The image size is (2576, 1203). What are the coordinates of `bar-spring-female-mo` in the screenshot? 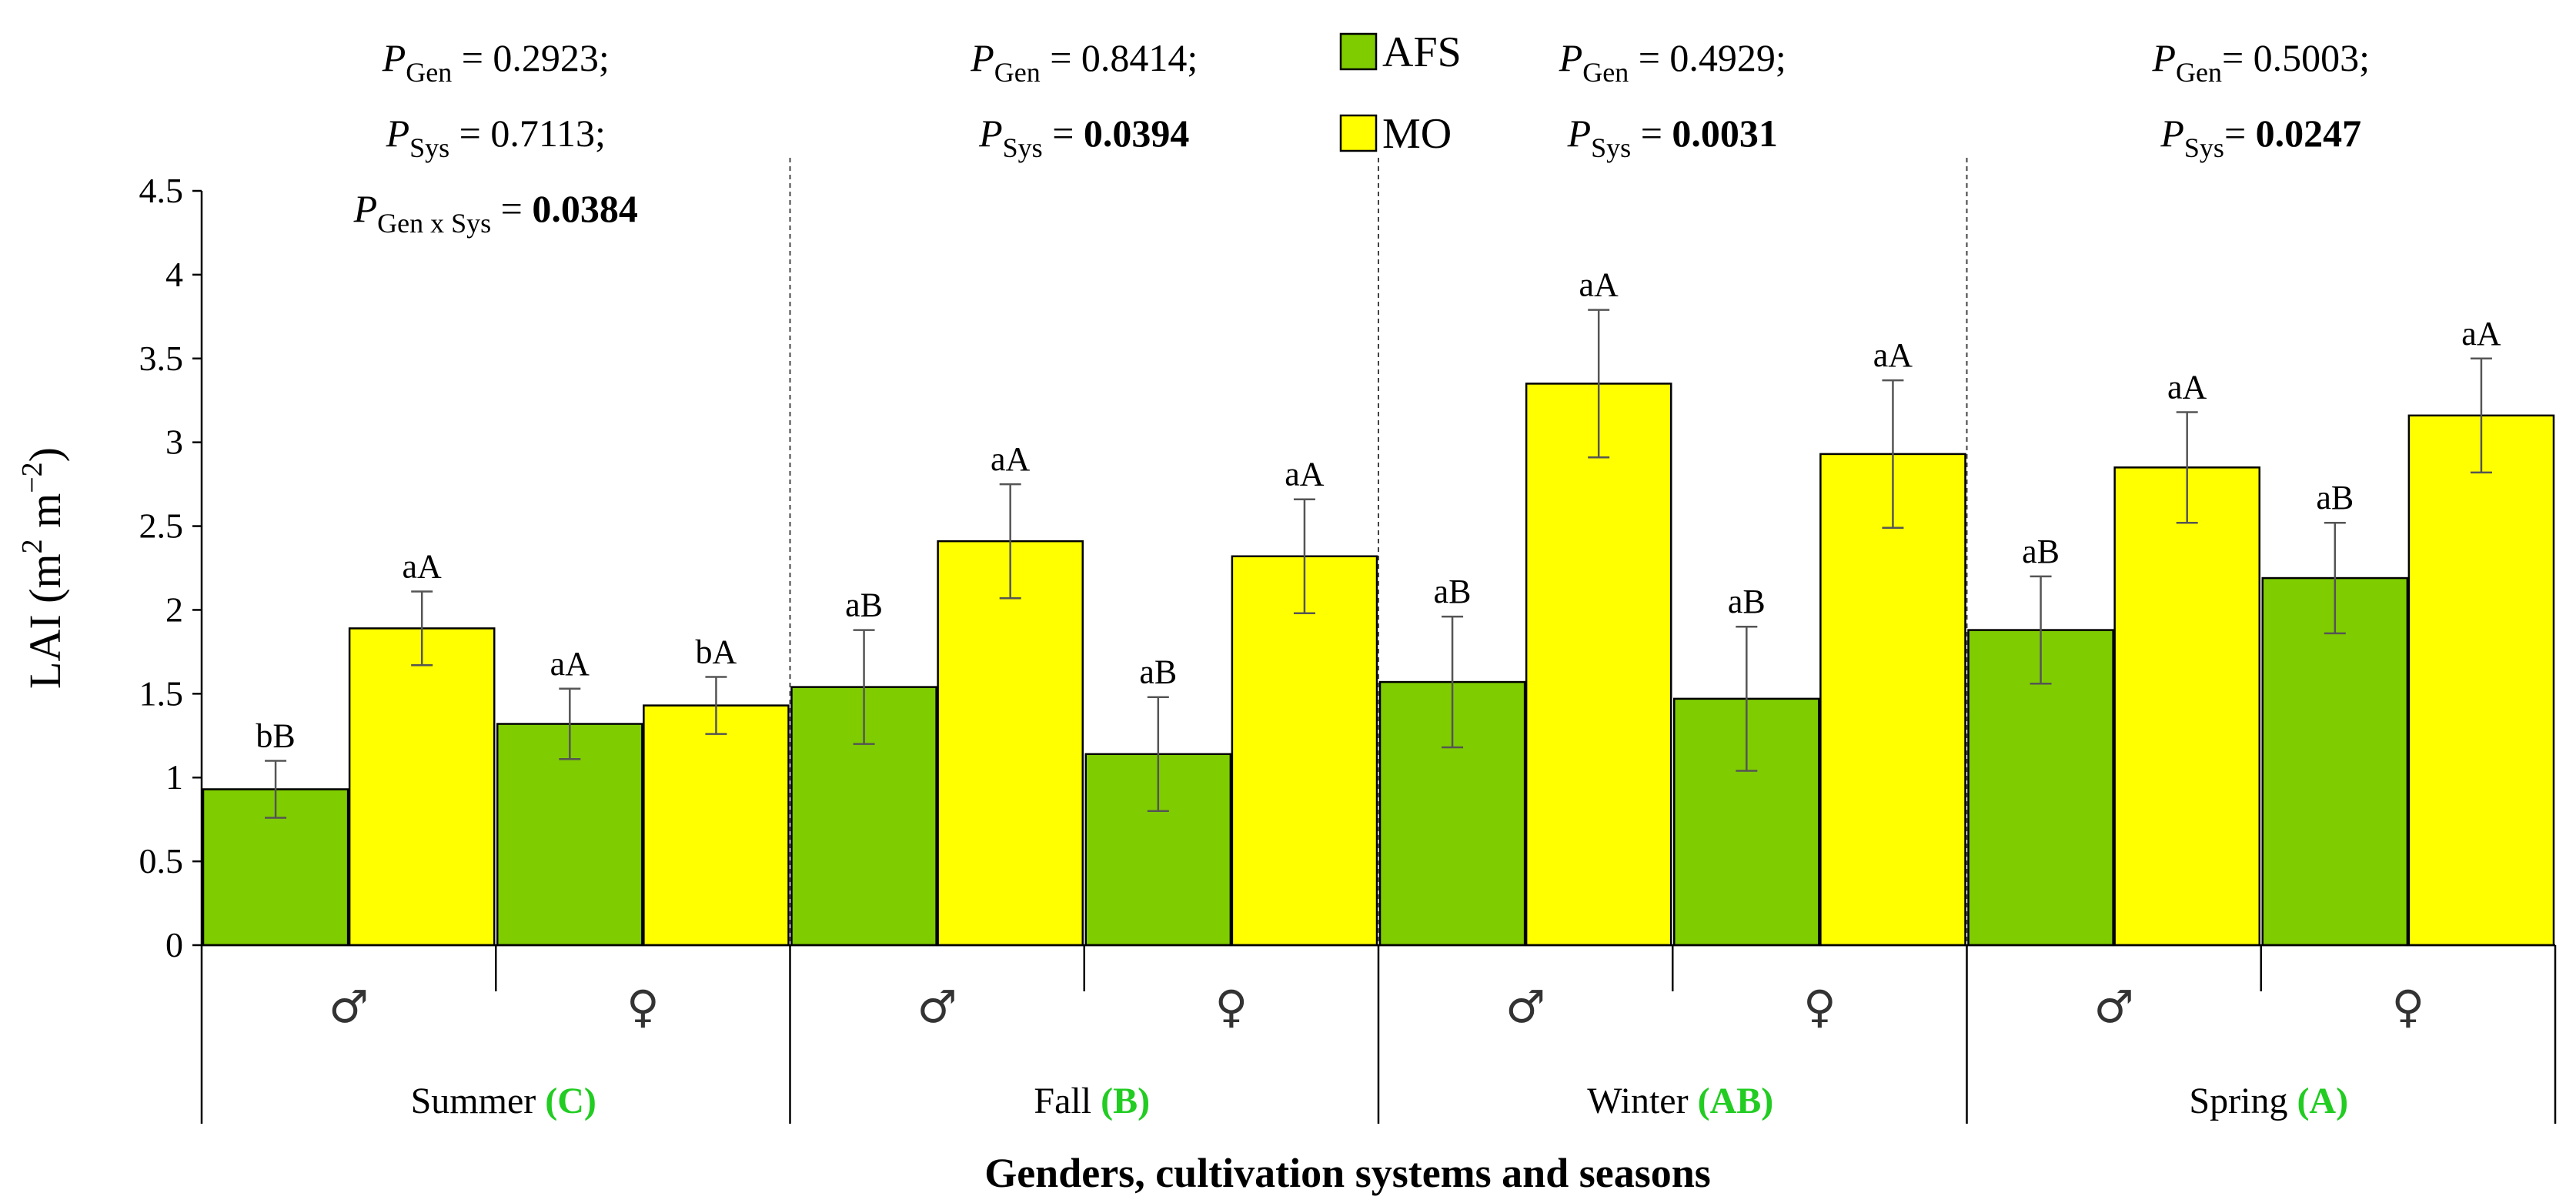 It's located at (2481, 681).